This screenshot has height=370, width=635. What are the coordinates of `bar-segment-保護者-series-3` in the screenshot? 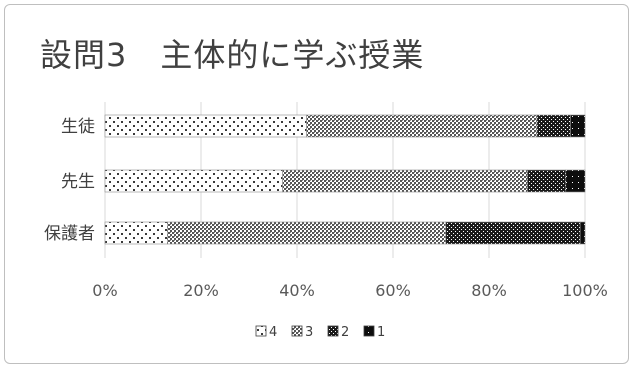 It's located at (307, 233).